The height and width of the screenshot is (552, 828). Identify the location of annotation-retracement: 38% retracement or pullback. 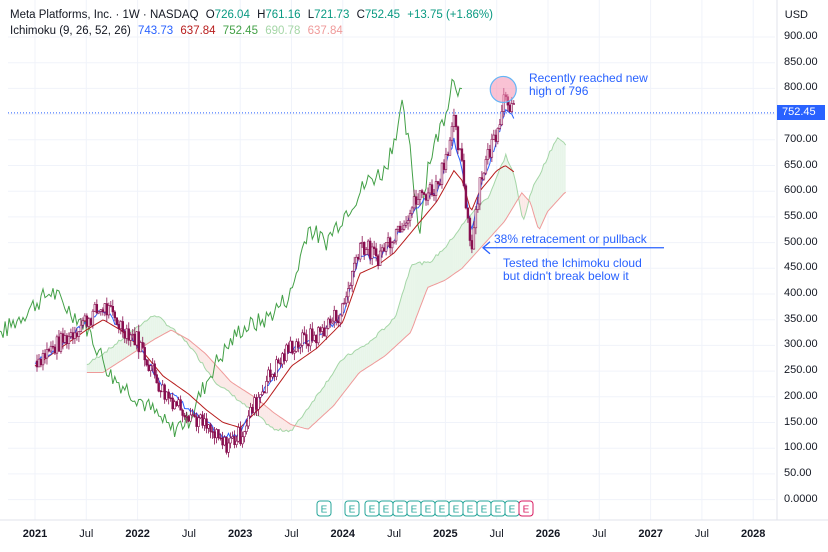
(570, 239).